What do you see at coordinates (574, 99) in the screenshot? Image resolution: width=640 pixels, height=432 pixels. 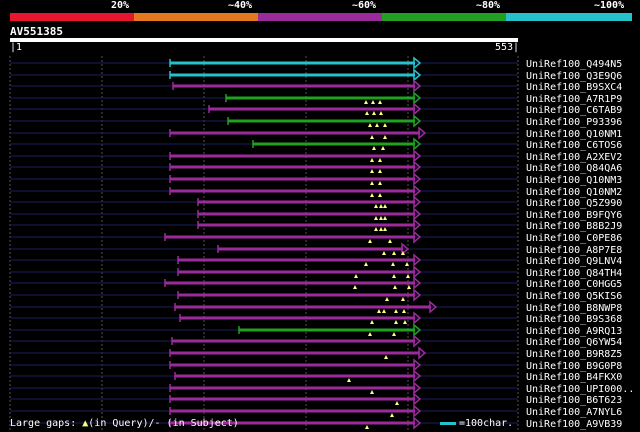 I see `hit-label: UniRef100_A7R1P9` at bounding box center [574, 99].